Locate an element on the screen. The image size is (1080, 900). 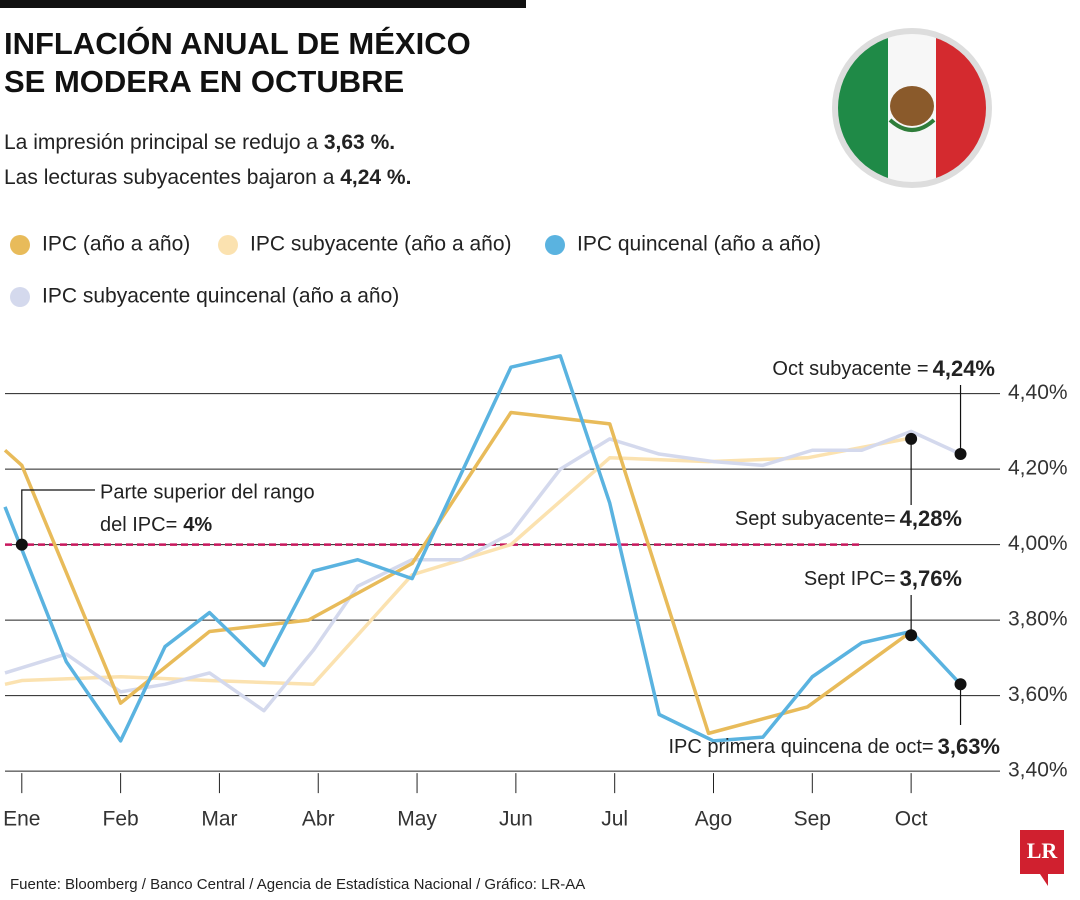
logo: LR is located at coordinates (1043, 850).